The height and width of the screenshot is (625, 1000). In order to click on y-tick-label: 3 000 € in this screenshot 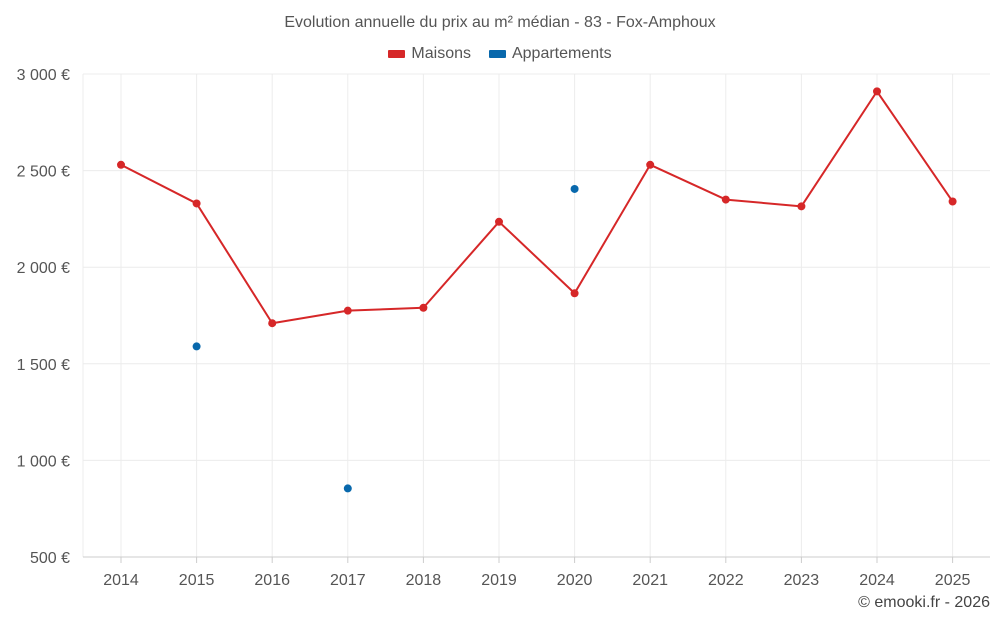, I will do `click(43, 75)`.